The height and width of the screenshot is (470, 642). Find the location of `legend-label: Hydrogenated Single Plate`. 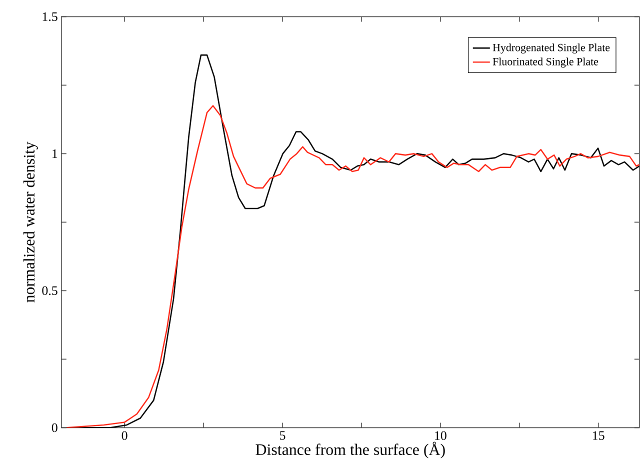

legend-label: Hydrogenated Single Plate is located at coordinates (551, 49).